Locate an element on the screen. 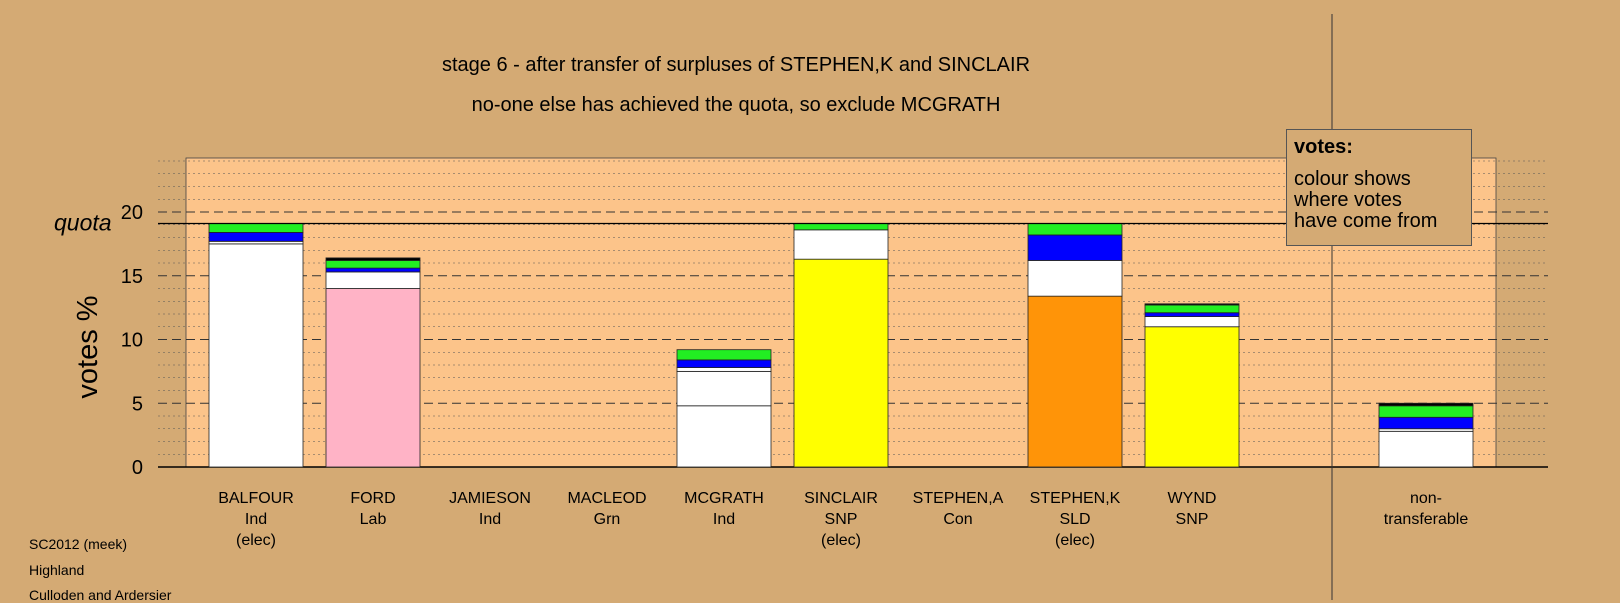 The height and width of the screenshot is (603, 1620). category-label: STEPHEN,K is located at coordinates (1075, 498).